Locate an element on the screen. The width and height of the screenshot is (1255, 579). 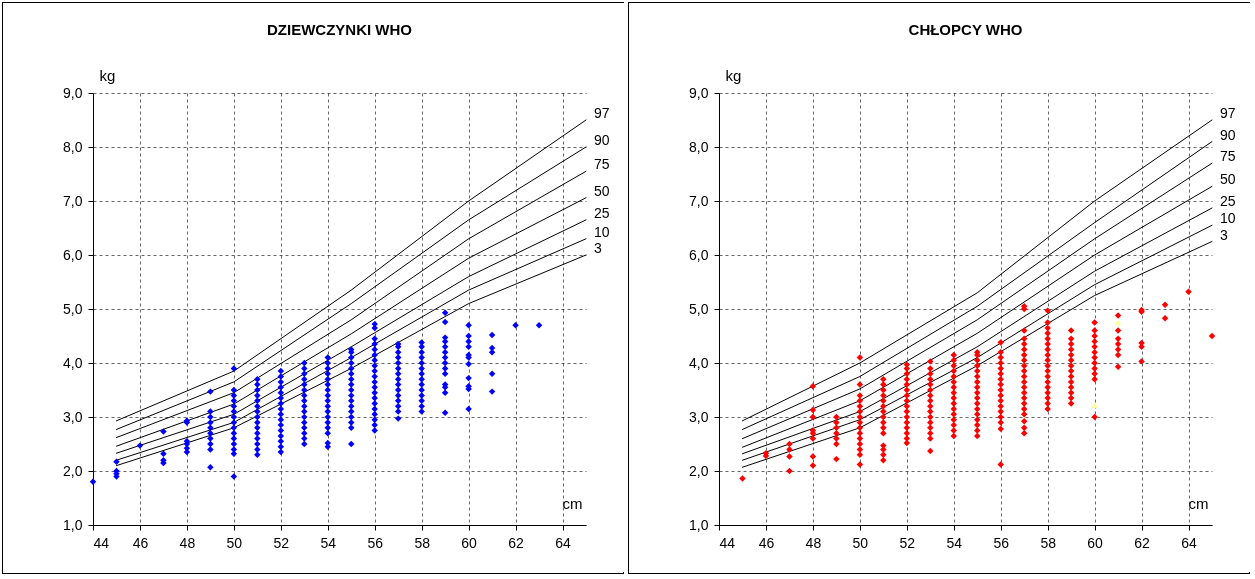
chart-title: DZIEWCZYNKI WHO is located at coordinates (340, 29).